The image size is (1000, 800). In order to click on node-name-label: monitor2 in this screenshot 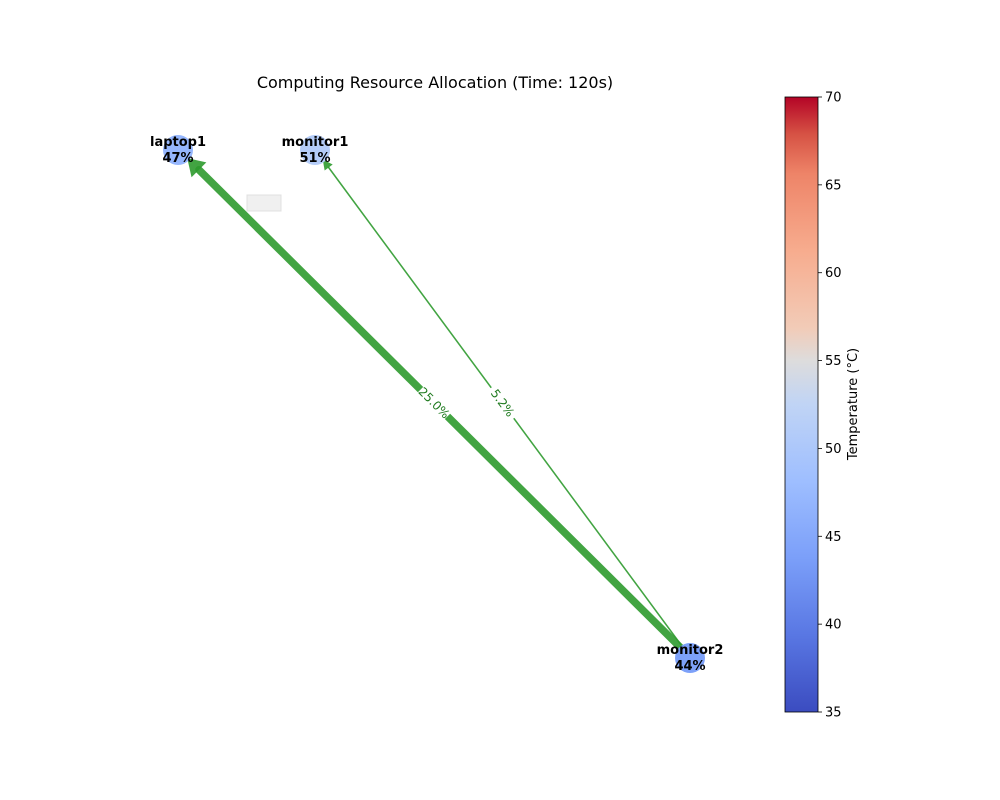, I will do `click(690, 650)`.